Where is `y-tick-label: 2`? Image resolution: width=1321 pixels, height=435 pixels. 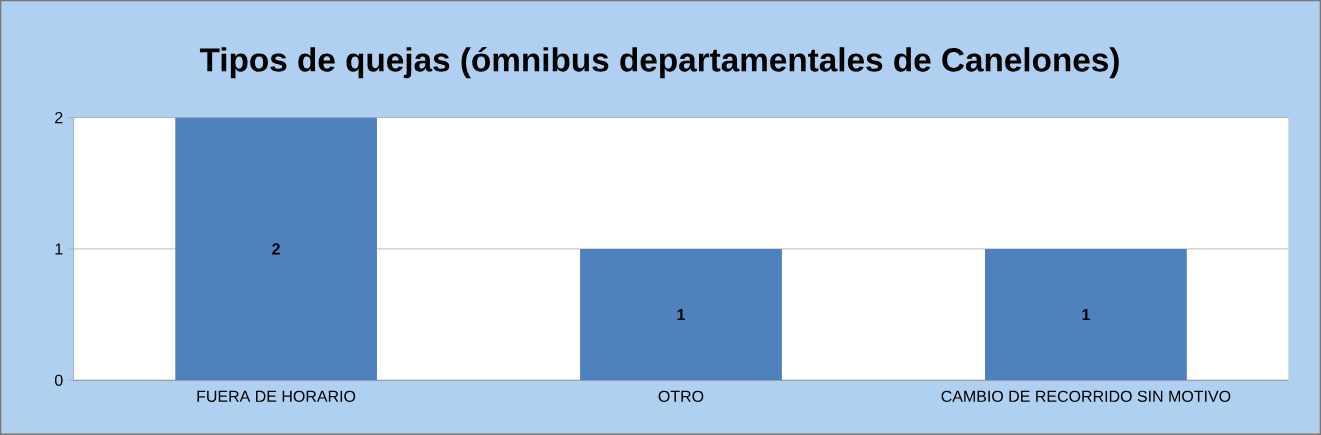
y-tick-label: 2 is located at coordinates (59, 118).